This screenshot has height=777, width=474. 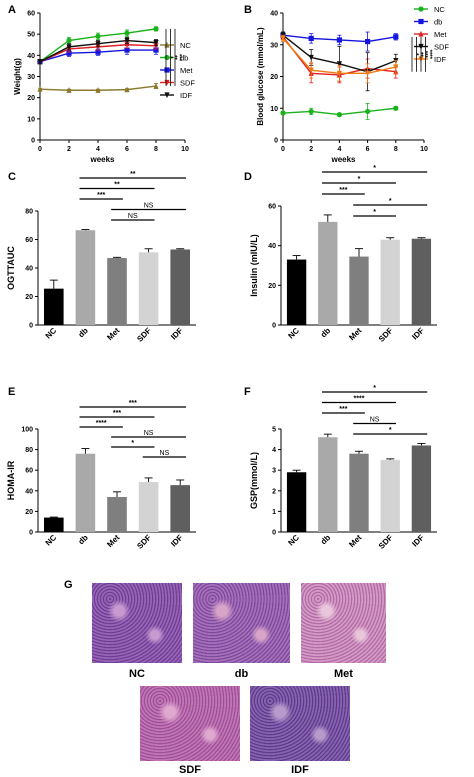 I want to click on y-tick-label: 5, so click(x=274, y=430).